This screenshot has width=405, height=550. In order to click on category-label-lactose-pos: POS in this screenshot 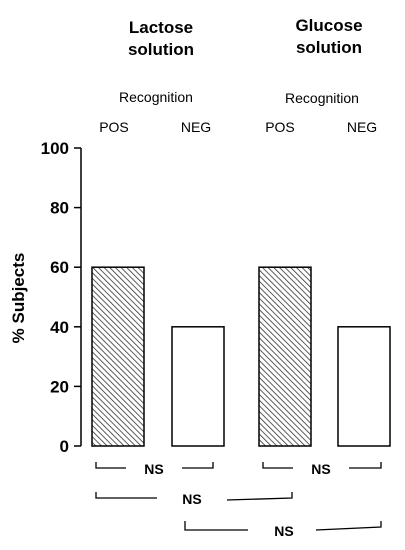, I will do `click(114, 127)`.